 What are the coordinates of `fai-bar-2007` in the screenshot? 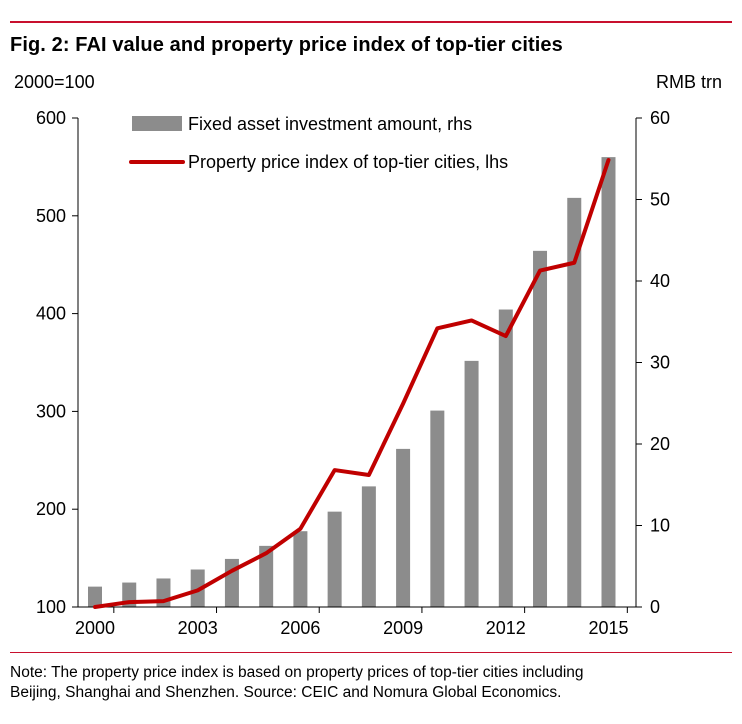 It's located at (334, 559).